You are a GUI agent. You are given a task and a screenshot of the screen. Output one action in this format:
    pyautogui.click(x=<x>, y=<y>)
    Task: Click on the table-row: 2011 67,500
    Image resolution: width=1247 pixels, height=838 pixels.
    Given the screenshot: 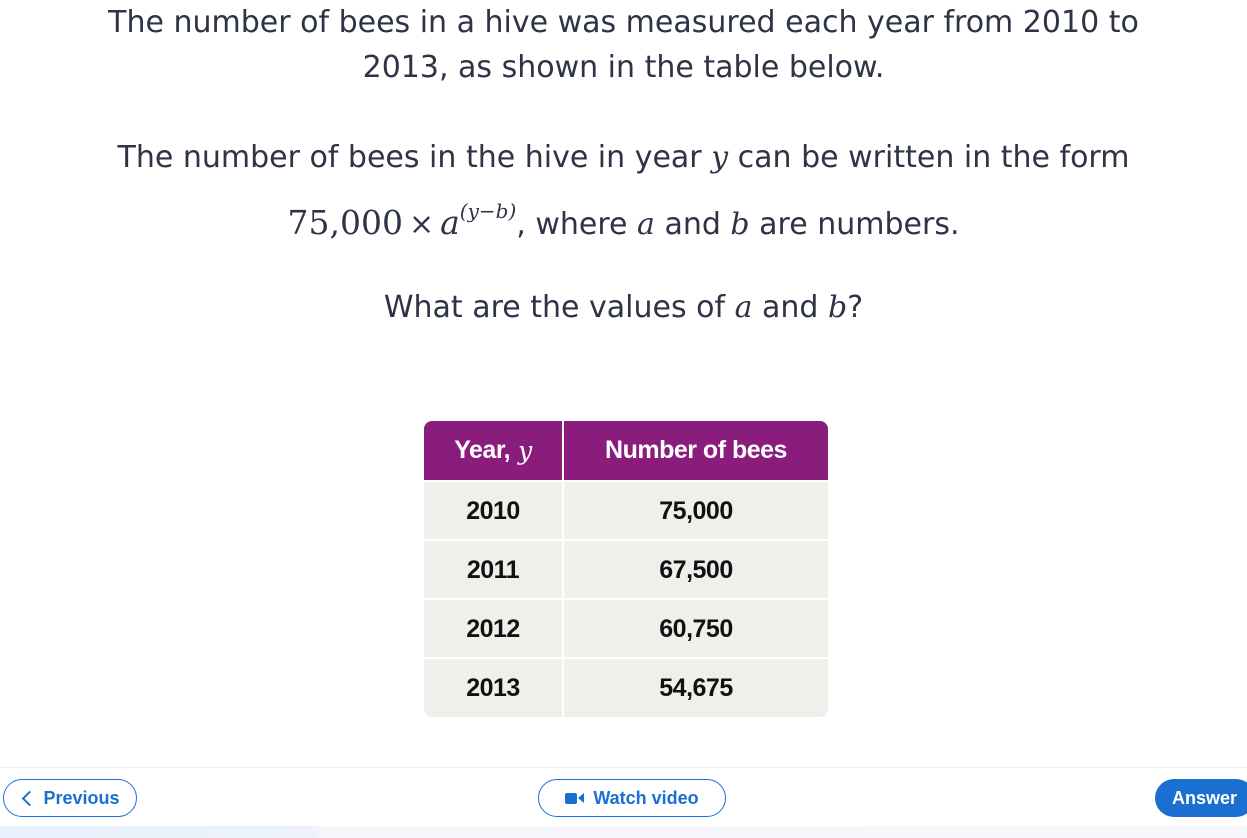 What is the action you would take?
    pyautogui.click(x=626, y=569)
    